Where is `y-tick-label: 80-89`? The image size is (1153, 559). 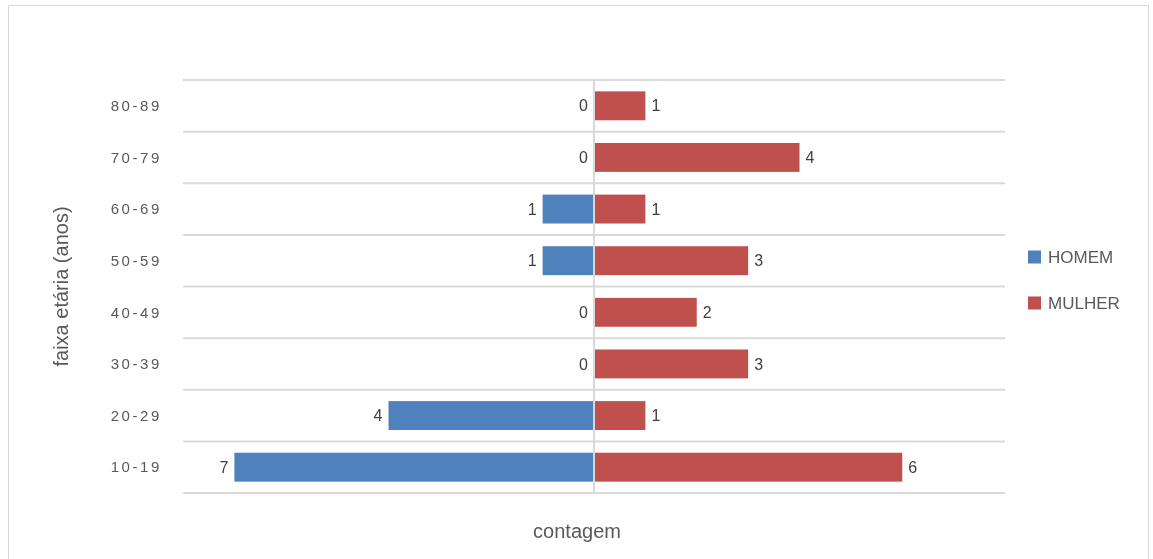
y-tick-label: 80-89 is located at coordinates (136, 106).